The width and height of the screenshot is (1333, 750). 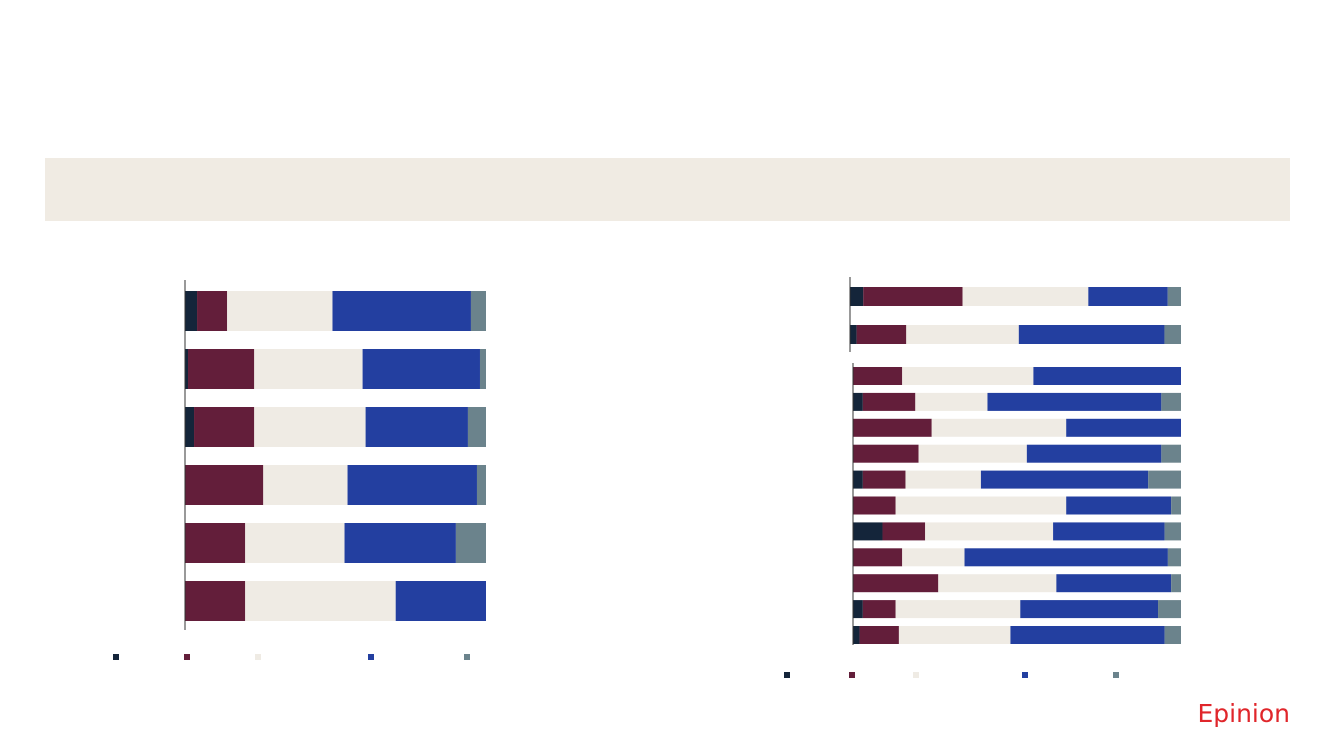 What do you see at coordinates (1243, 713) in the screenshot?
I see `logo: Epinion` at bounding box center [1243, 713].